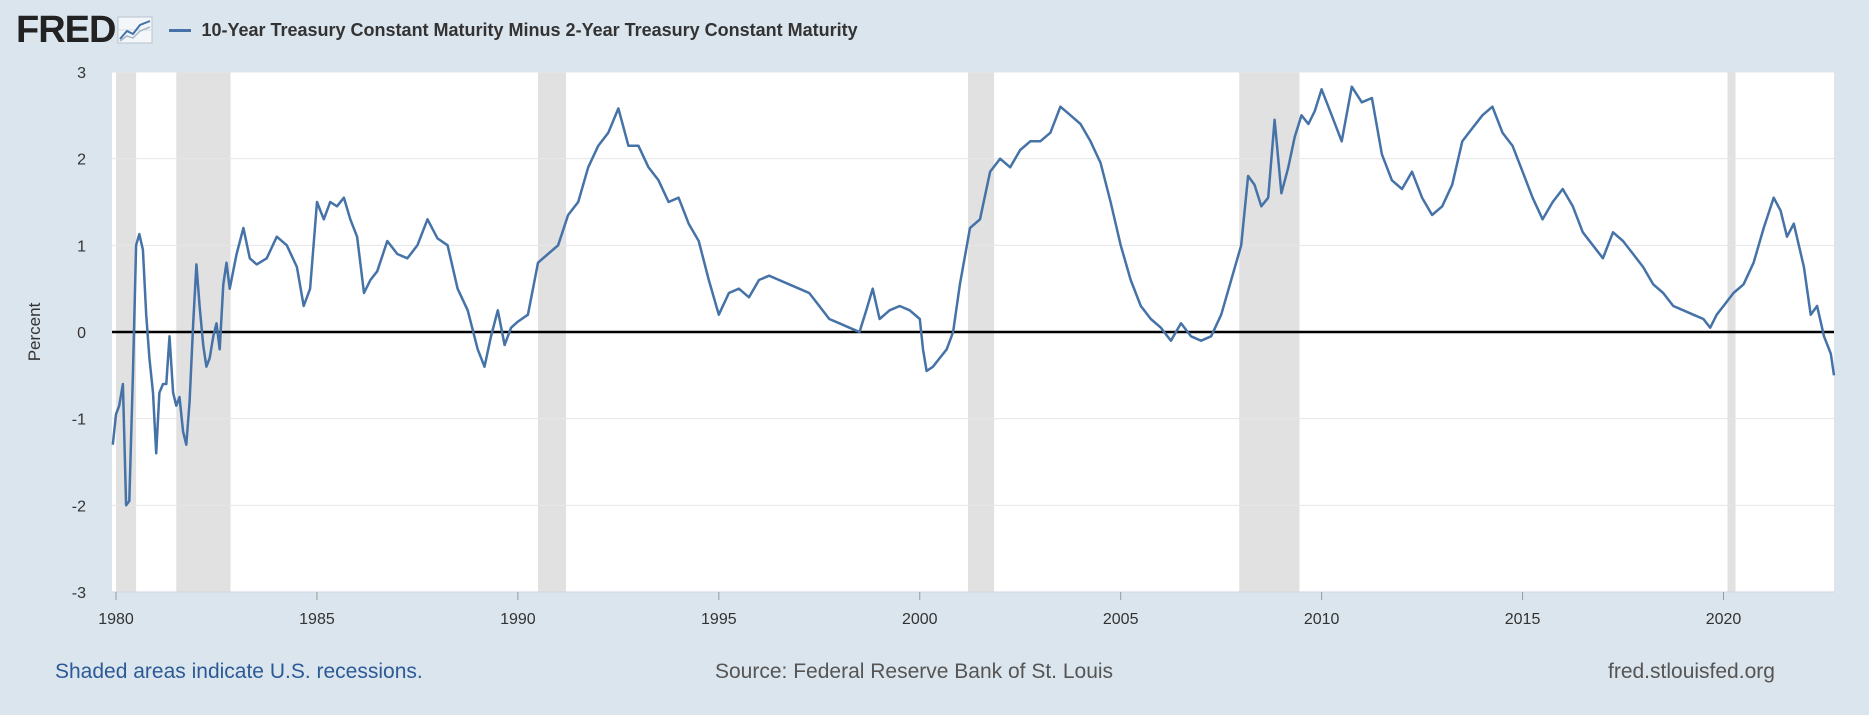 Image resolution: width=1869 pixels, height=715 pixels. Describe the element at coordinates (79, 506) in the screenshot. I see `y-tick-label: -2` at that location.